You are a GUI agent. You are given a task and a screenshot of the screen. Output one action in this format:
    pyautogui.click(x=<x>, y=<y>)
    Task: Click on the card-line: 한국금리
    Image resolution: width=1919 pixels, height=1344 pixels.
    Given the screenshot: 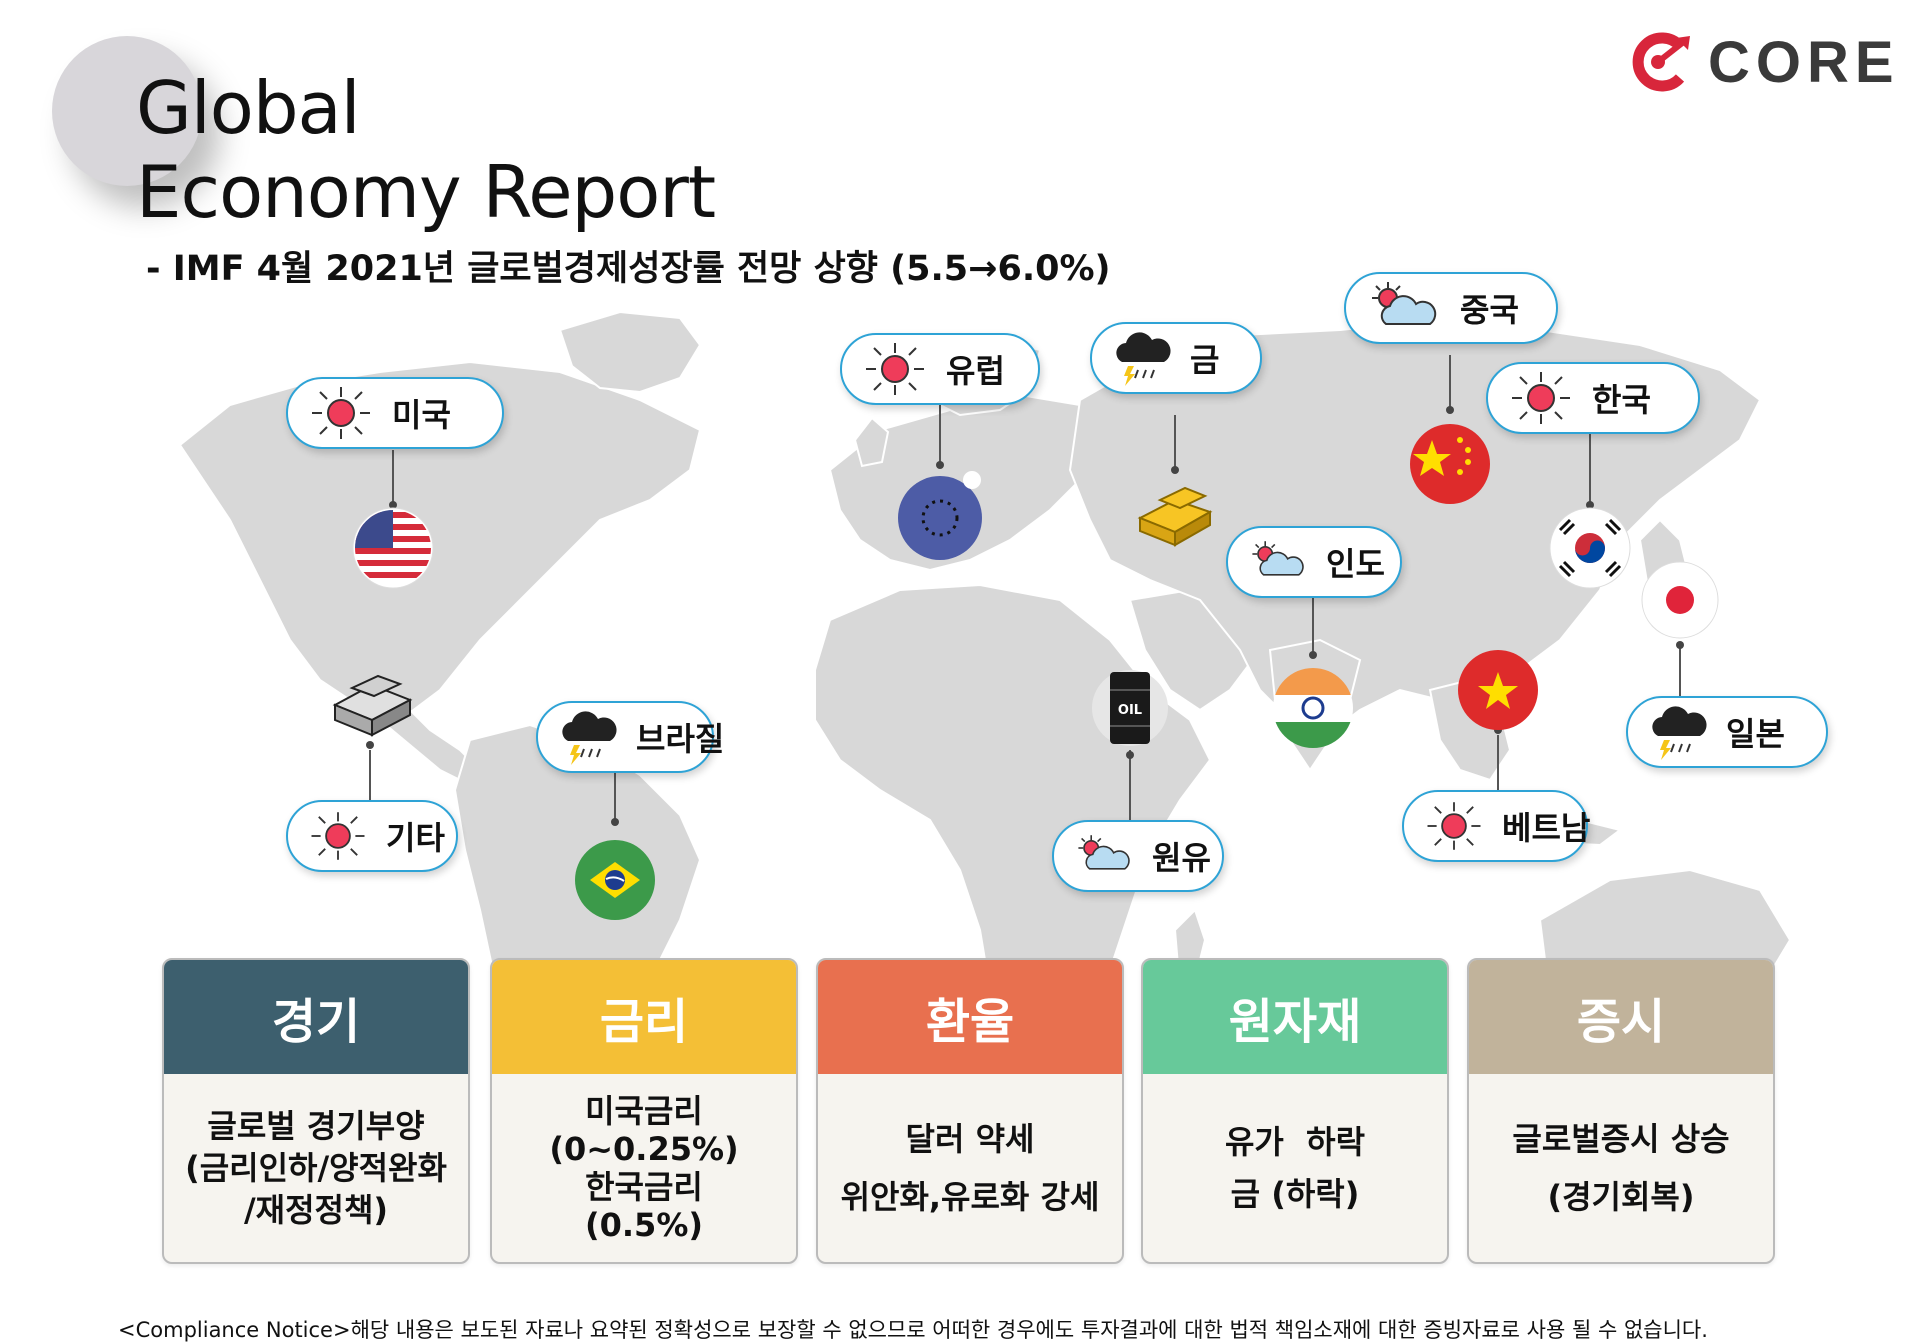 What is the action you would take?
    pyautogui.click(x=644, y=1187)
    